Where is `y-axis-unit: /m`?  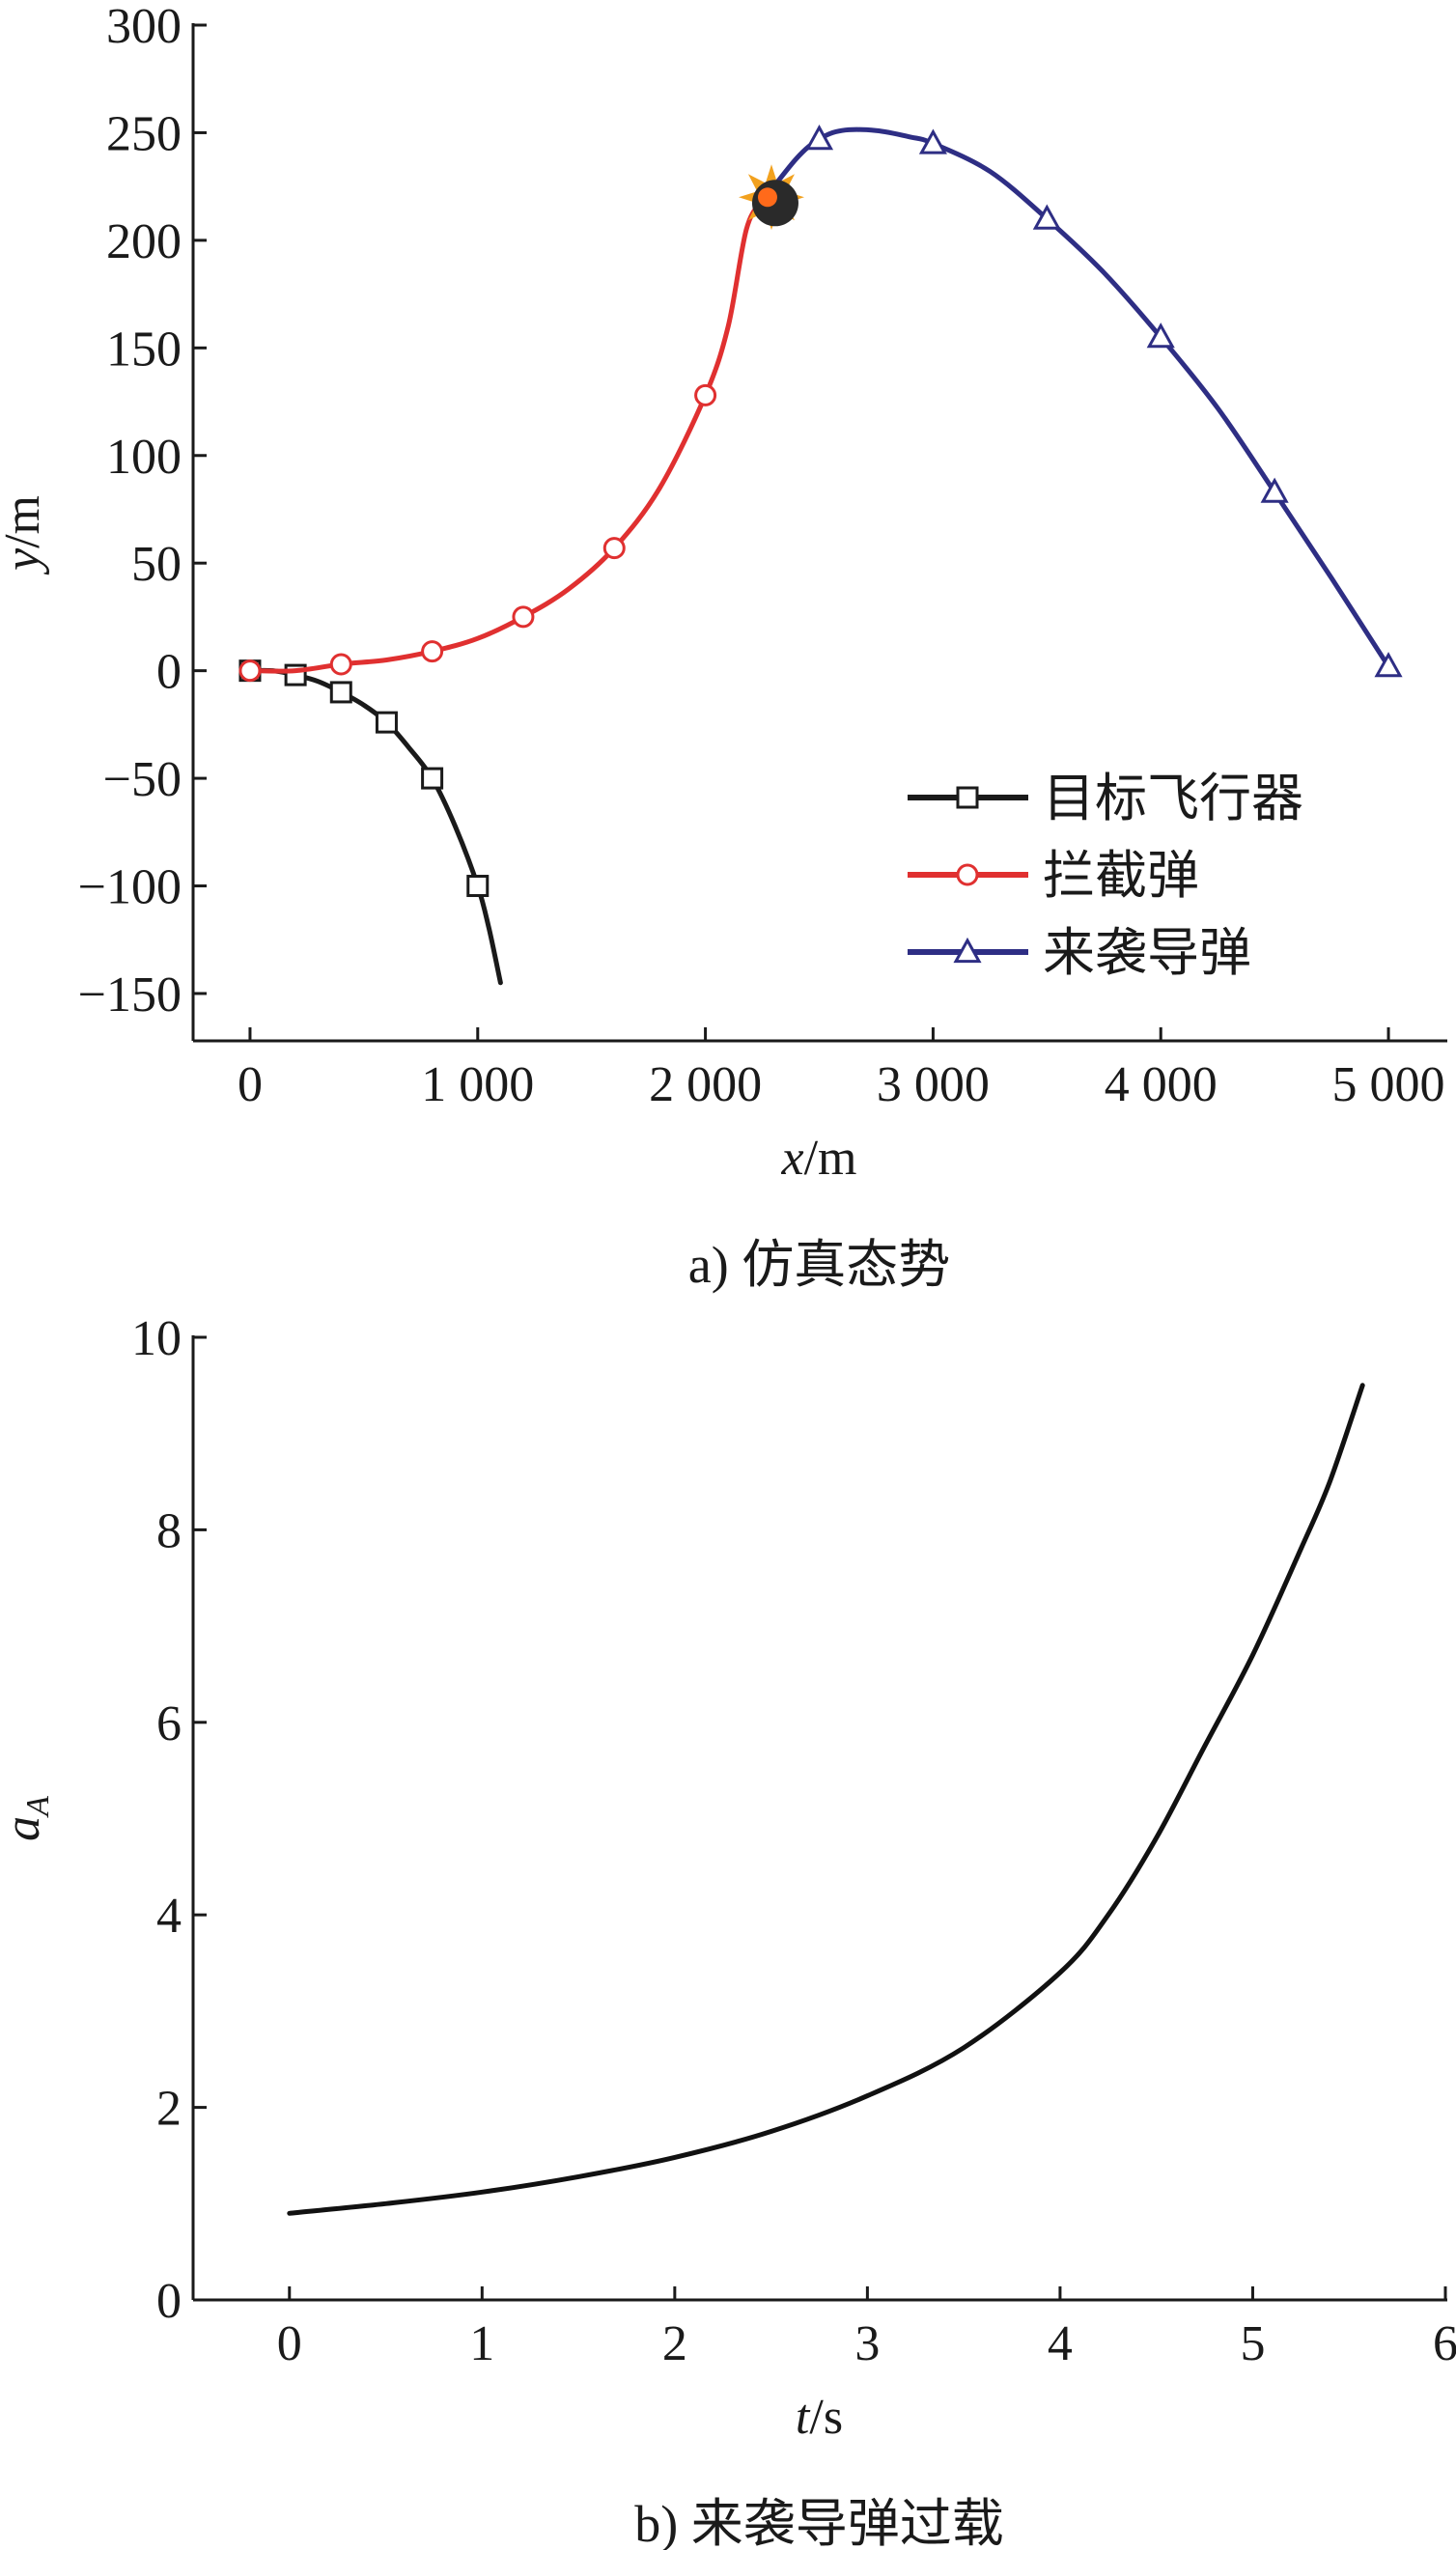
y-axis-unit: /m is located at coordinates (25, 521).